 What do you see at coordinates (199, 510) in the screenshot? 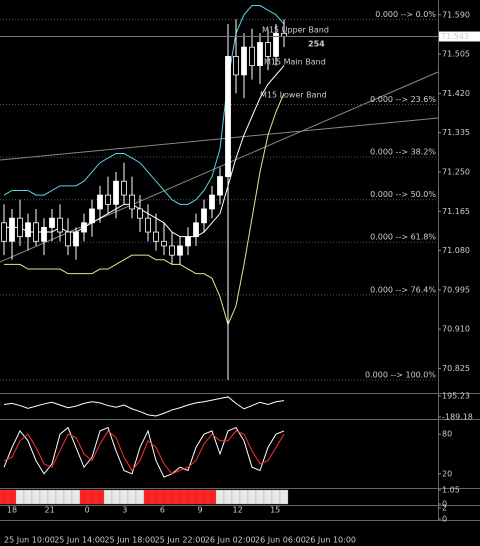
I see `x-tick-label: 9` at bounding box center [199, 510].